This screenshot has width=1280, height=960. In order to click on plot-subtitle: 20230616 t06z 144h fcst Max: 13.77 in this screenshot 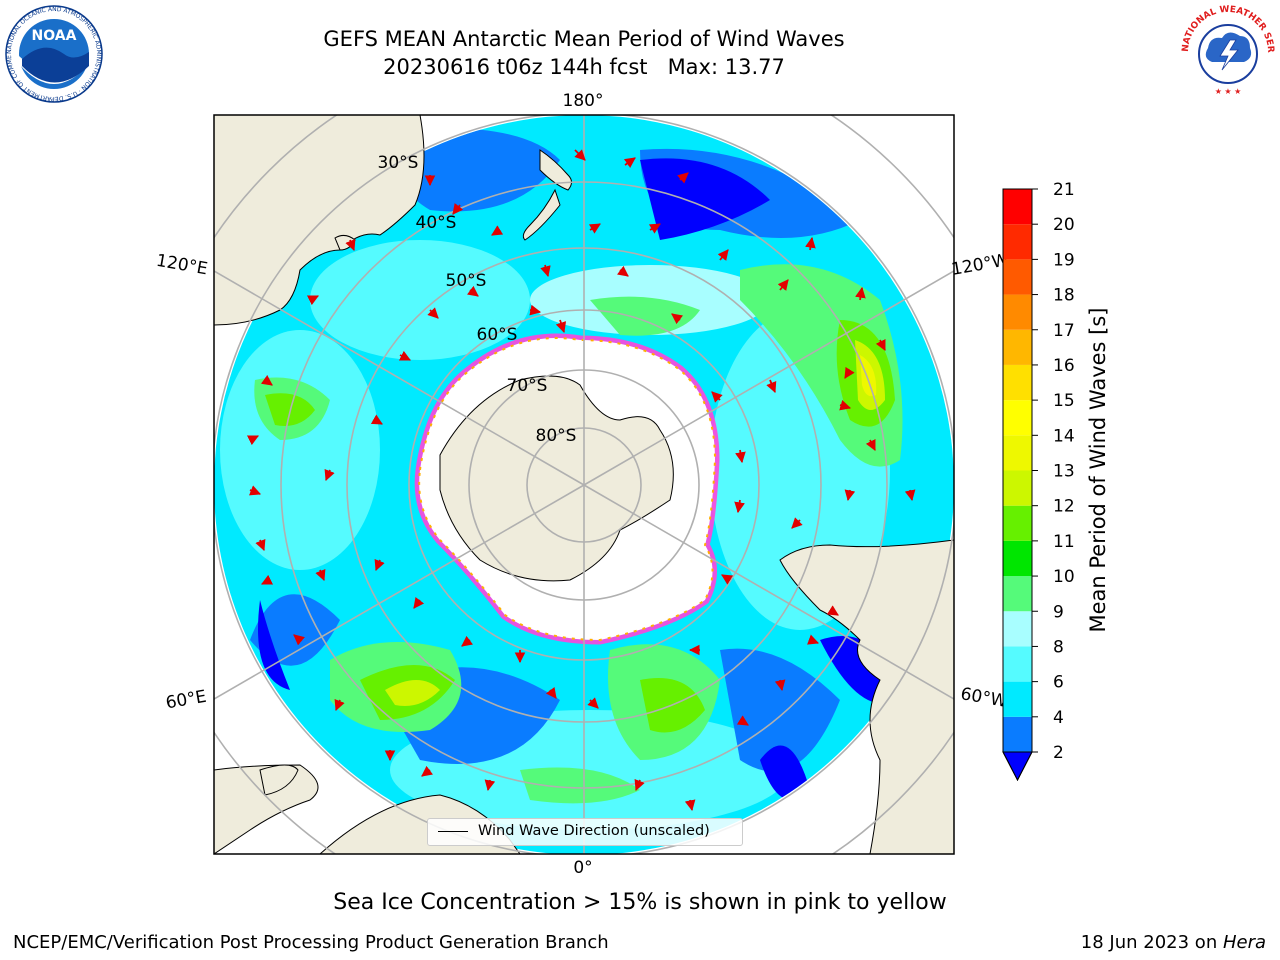, I will do `click(584, 67)`.